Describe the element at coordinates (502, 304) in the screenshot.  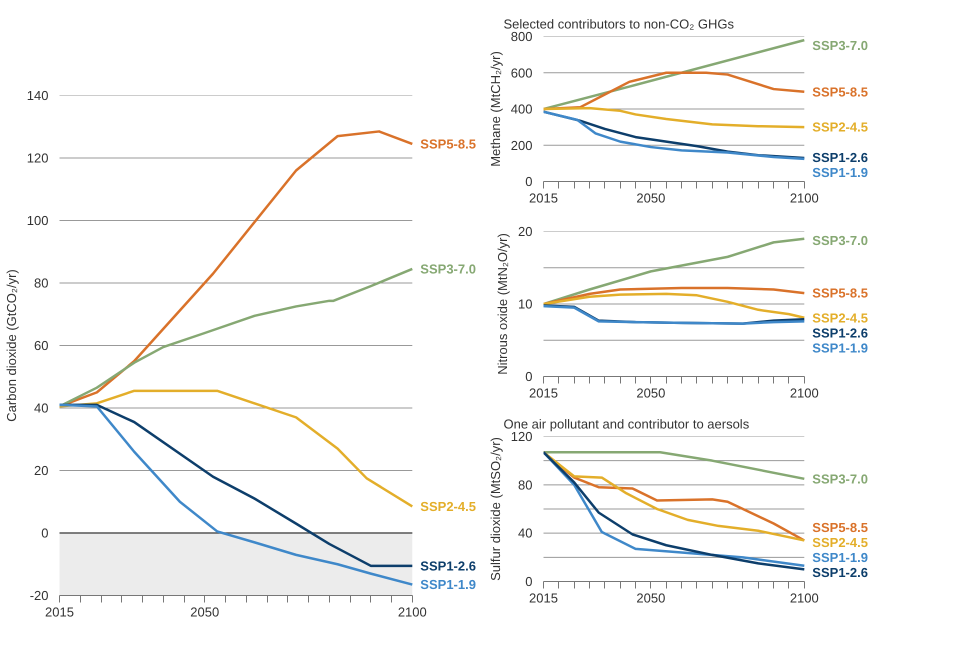
I see `y-axis-title: Nitrous oxide (MtN₂O/yr)` at that location.